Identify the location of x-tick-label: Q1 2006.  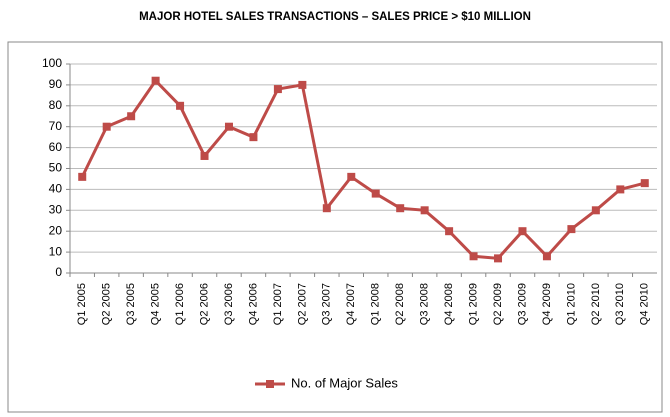
(180, 304).